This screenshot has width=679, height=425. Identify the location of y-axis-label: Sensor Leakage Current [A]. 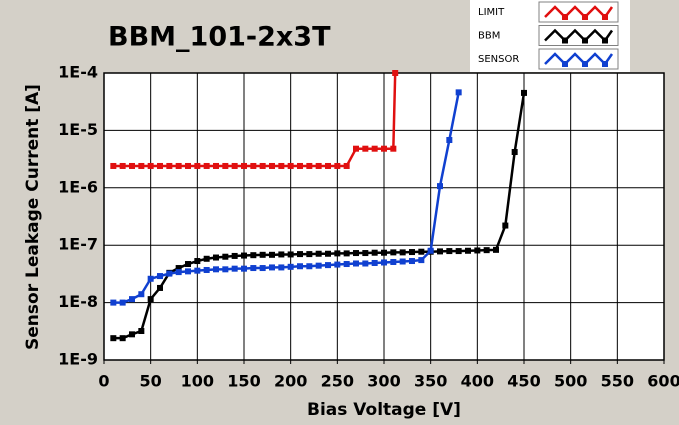
(33, 217).